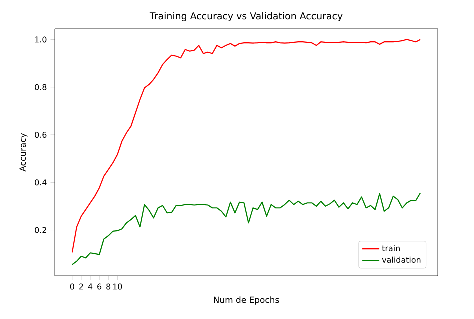 This screenshot has width=474, height=319. What do you see at coordinates (246, 17) in the screenshot?
I see `chart-title: Training Accuracy vs Validation Accuracy` at bounding box center [246, 17].